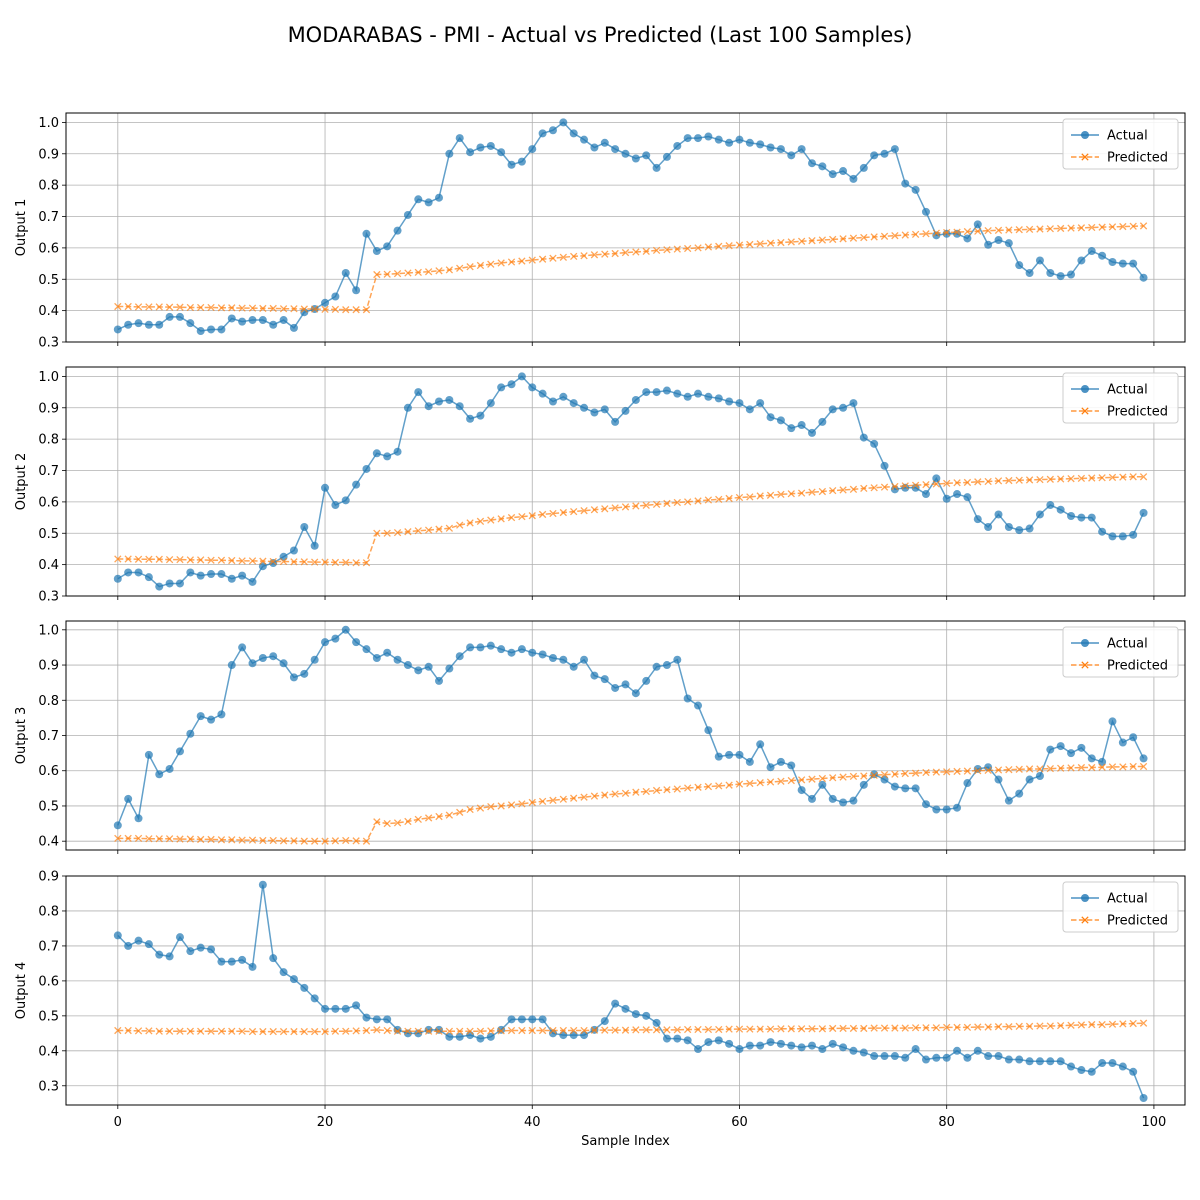  I want to click on x-tick-label: 0, so click(118, 1122).